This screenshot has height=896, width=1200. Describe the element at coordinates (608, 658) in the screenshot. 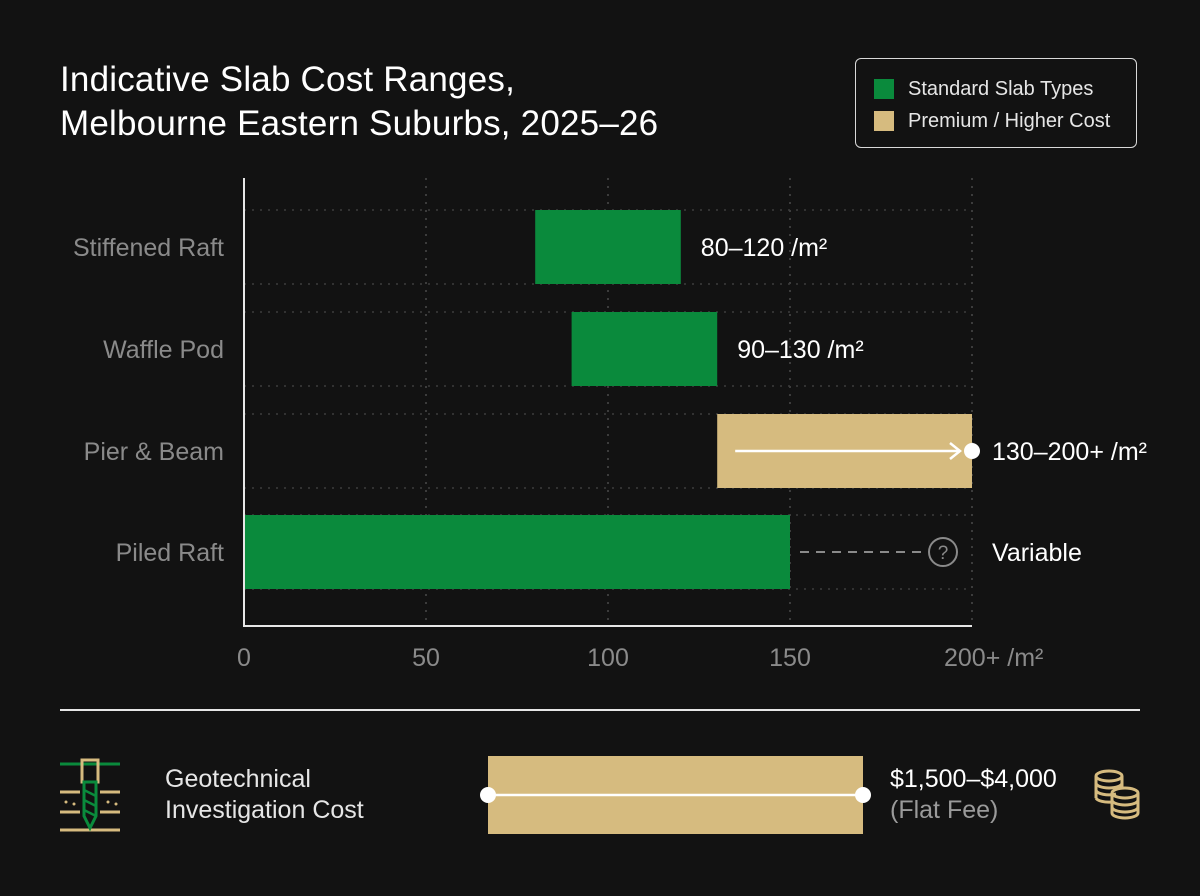

I see `x-tick-label: 100` at that location.